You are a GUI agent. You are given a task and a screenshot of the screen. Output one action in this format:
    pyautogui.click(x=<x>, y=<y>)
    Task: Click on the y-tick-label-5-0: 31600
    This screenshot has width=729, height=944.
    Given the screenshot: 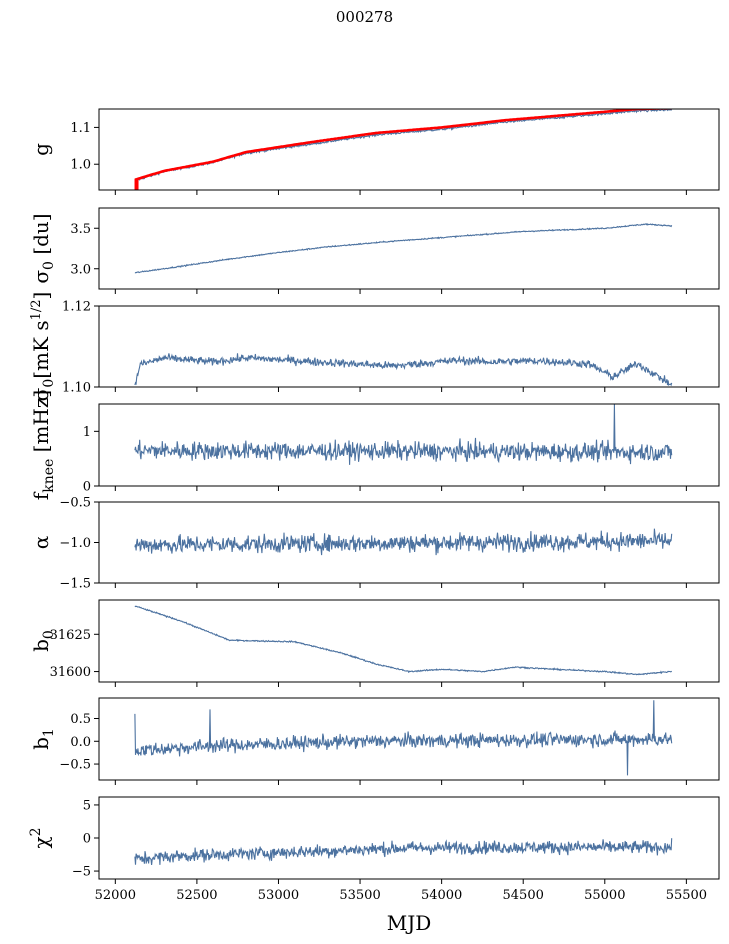 What is the action you would take?
    pyautogui.click(x=70, y=672)
    